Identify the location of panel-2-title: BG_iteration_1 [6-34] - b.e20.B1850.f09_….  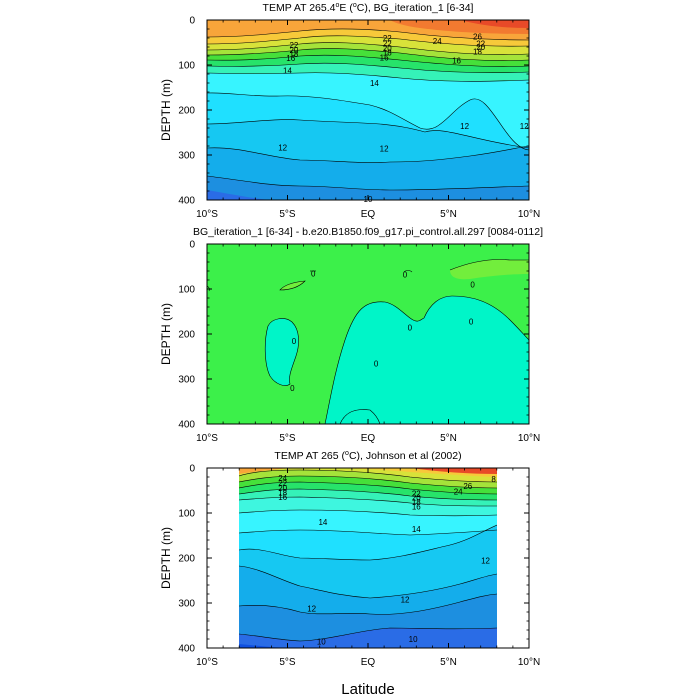
(368, 232).